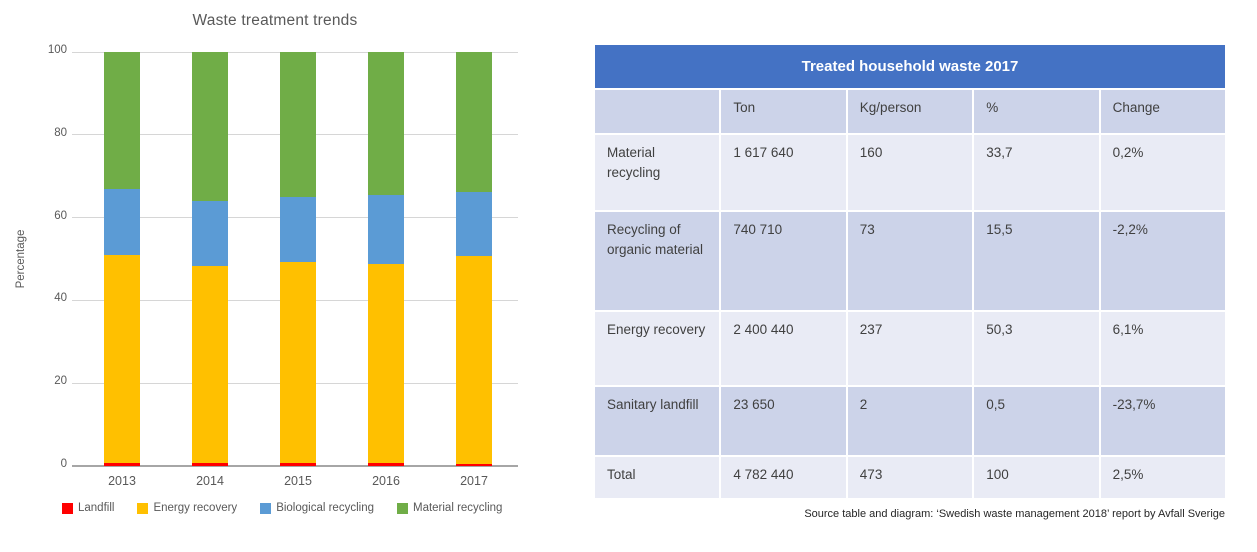  Describe the element at coordinates (783, 348) in the screenshot. I see `table-cell: 2 400 440` at that location.